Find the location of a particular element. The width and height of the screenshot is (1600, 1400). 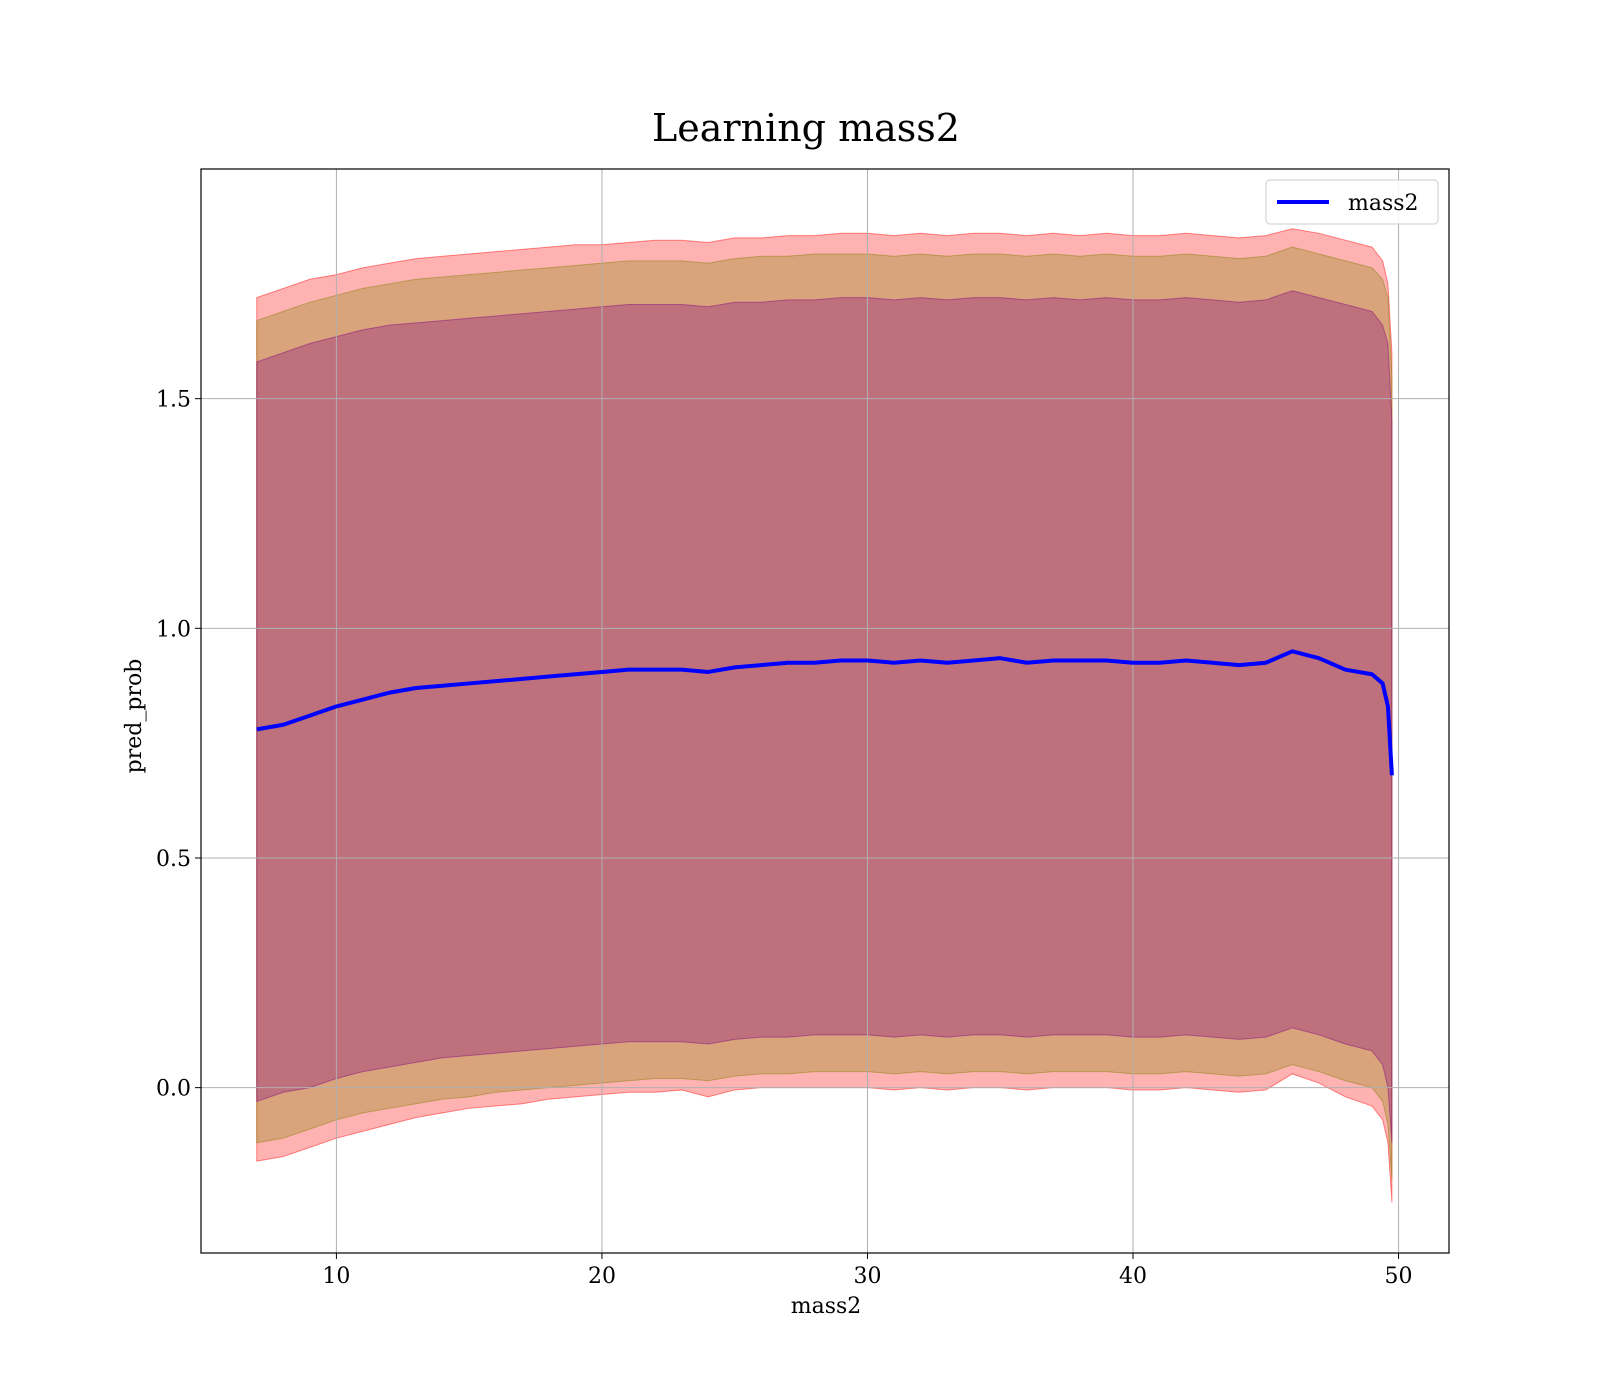

x-tick-label: 20 is located at coordinates (602, 1276).